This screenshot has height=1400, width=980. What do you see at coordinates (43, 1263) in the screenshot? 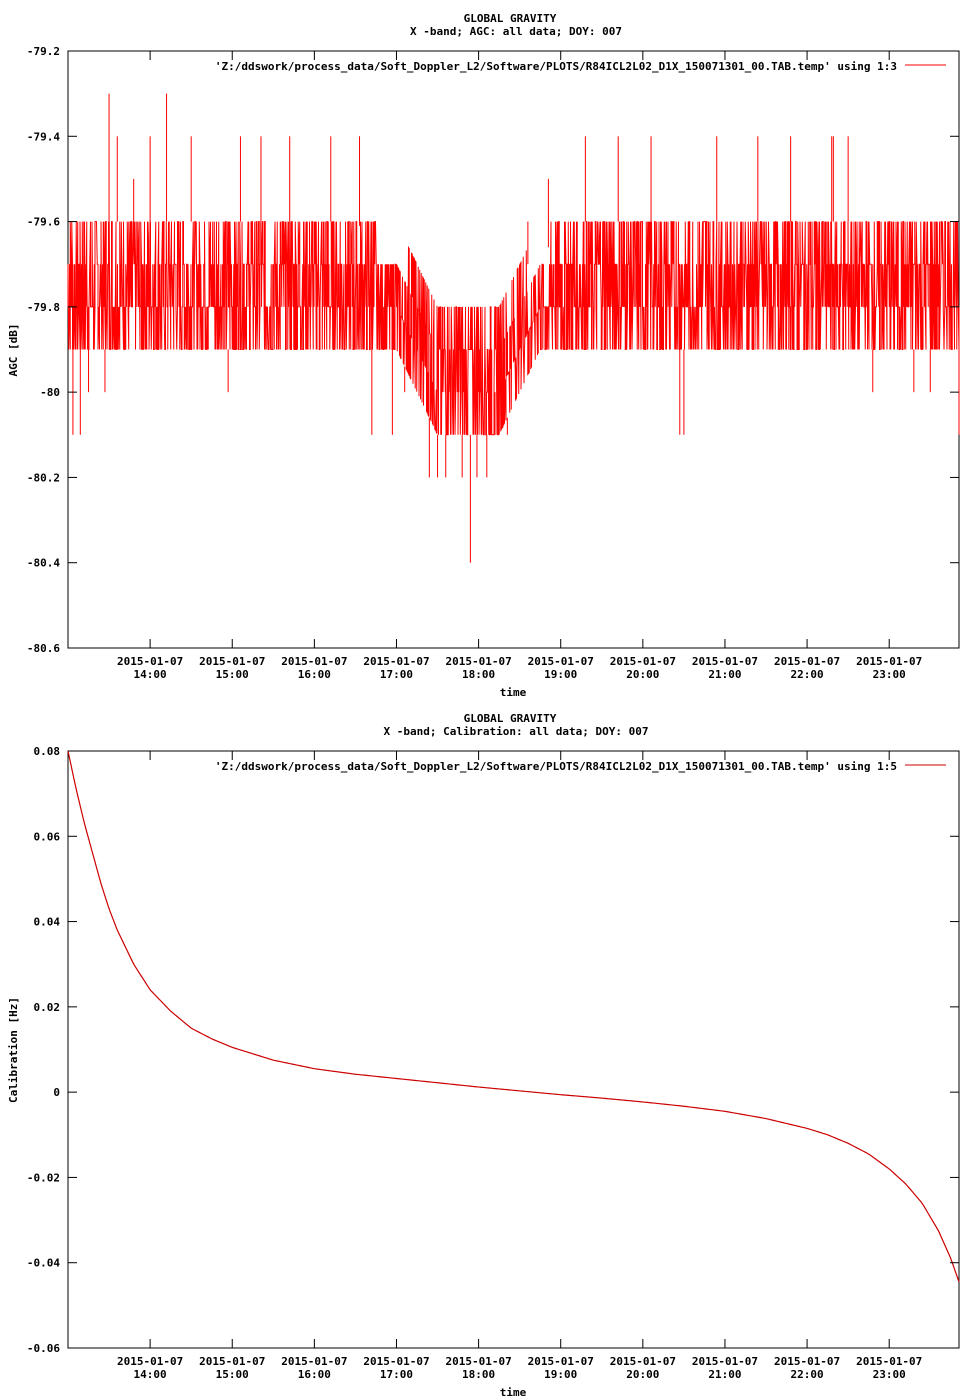
I see `y-tick-label: -0.04` at bounding box center [43, 1263].